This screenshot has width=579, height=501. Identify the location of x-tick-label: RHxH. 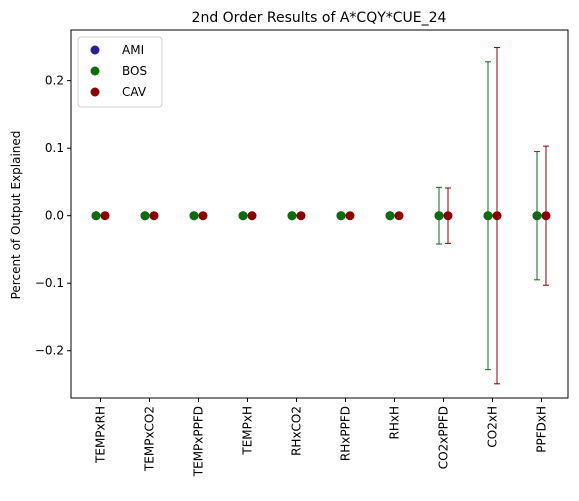
(395, 423).